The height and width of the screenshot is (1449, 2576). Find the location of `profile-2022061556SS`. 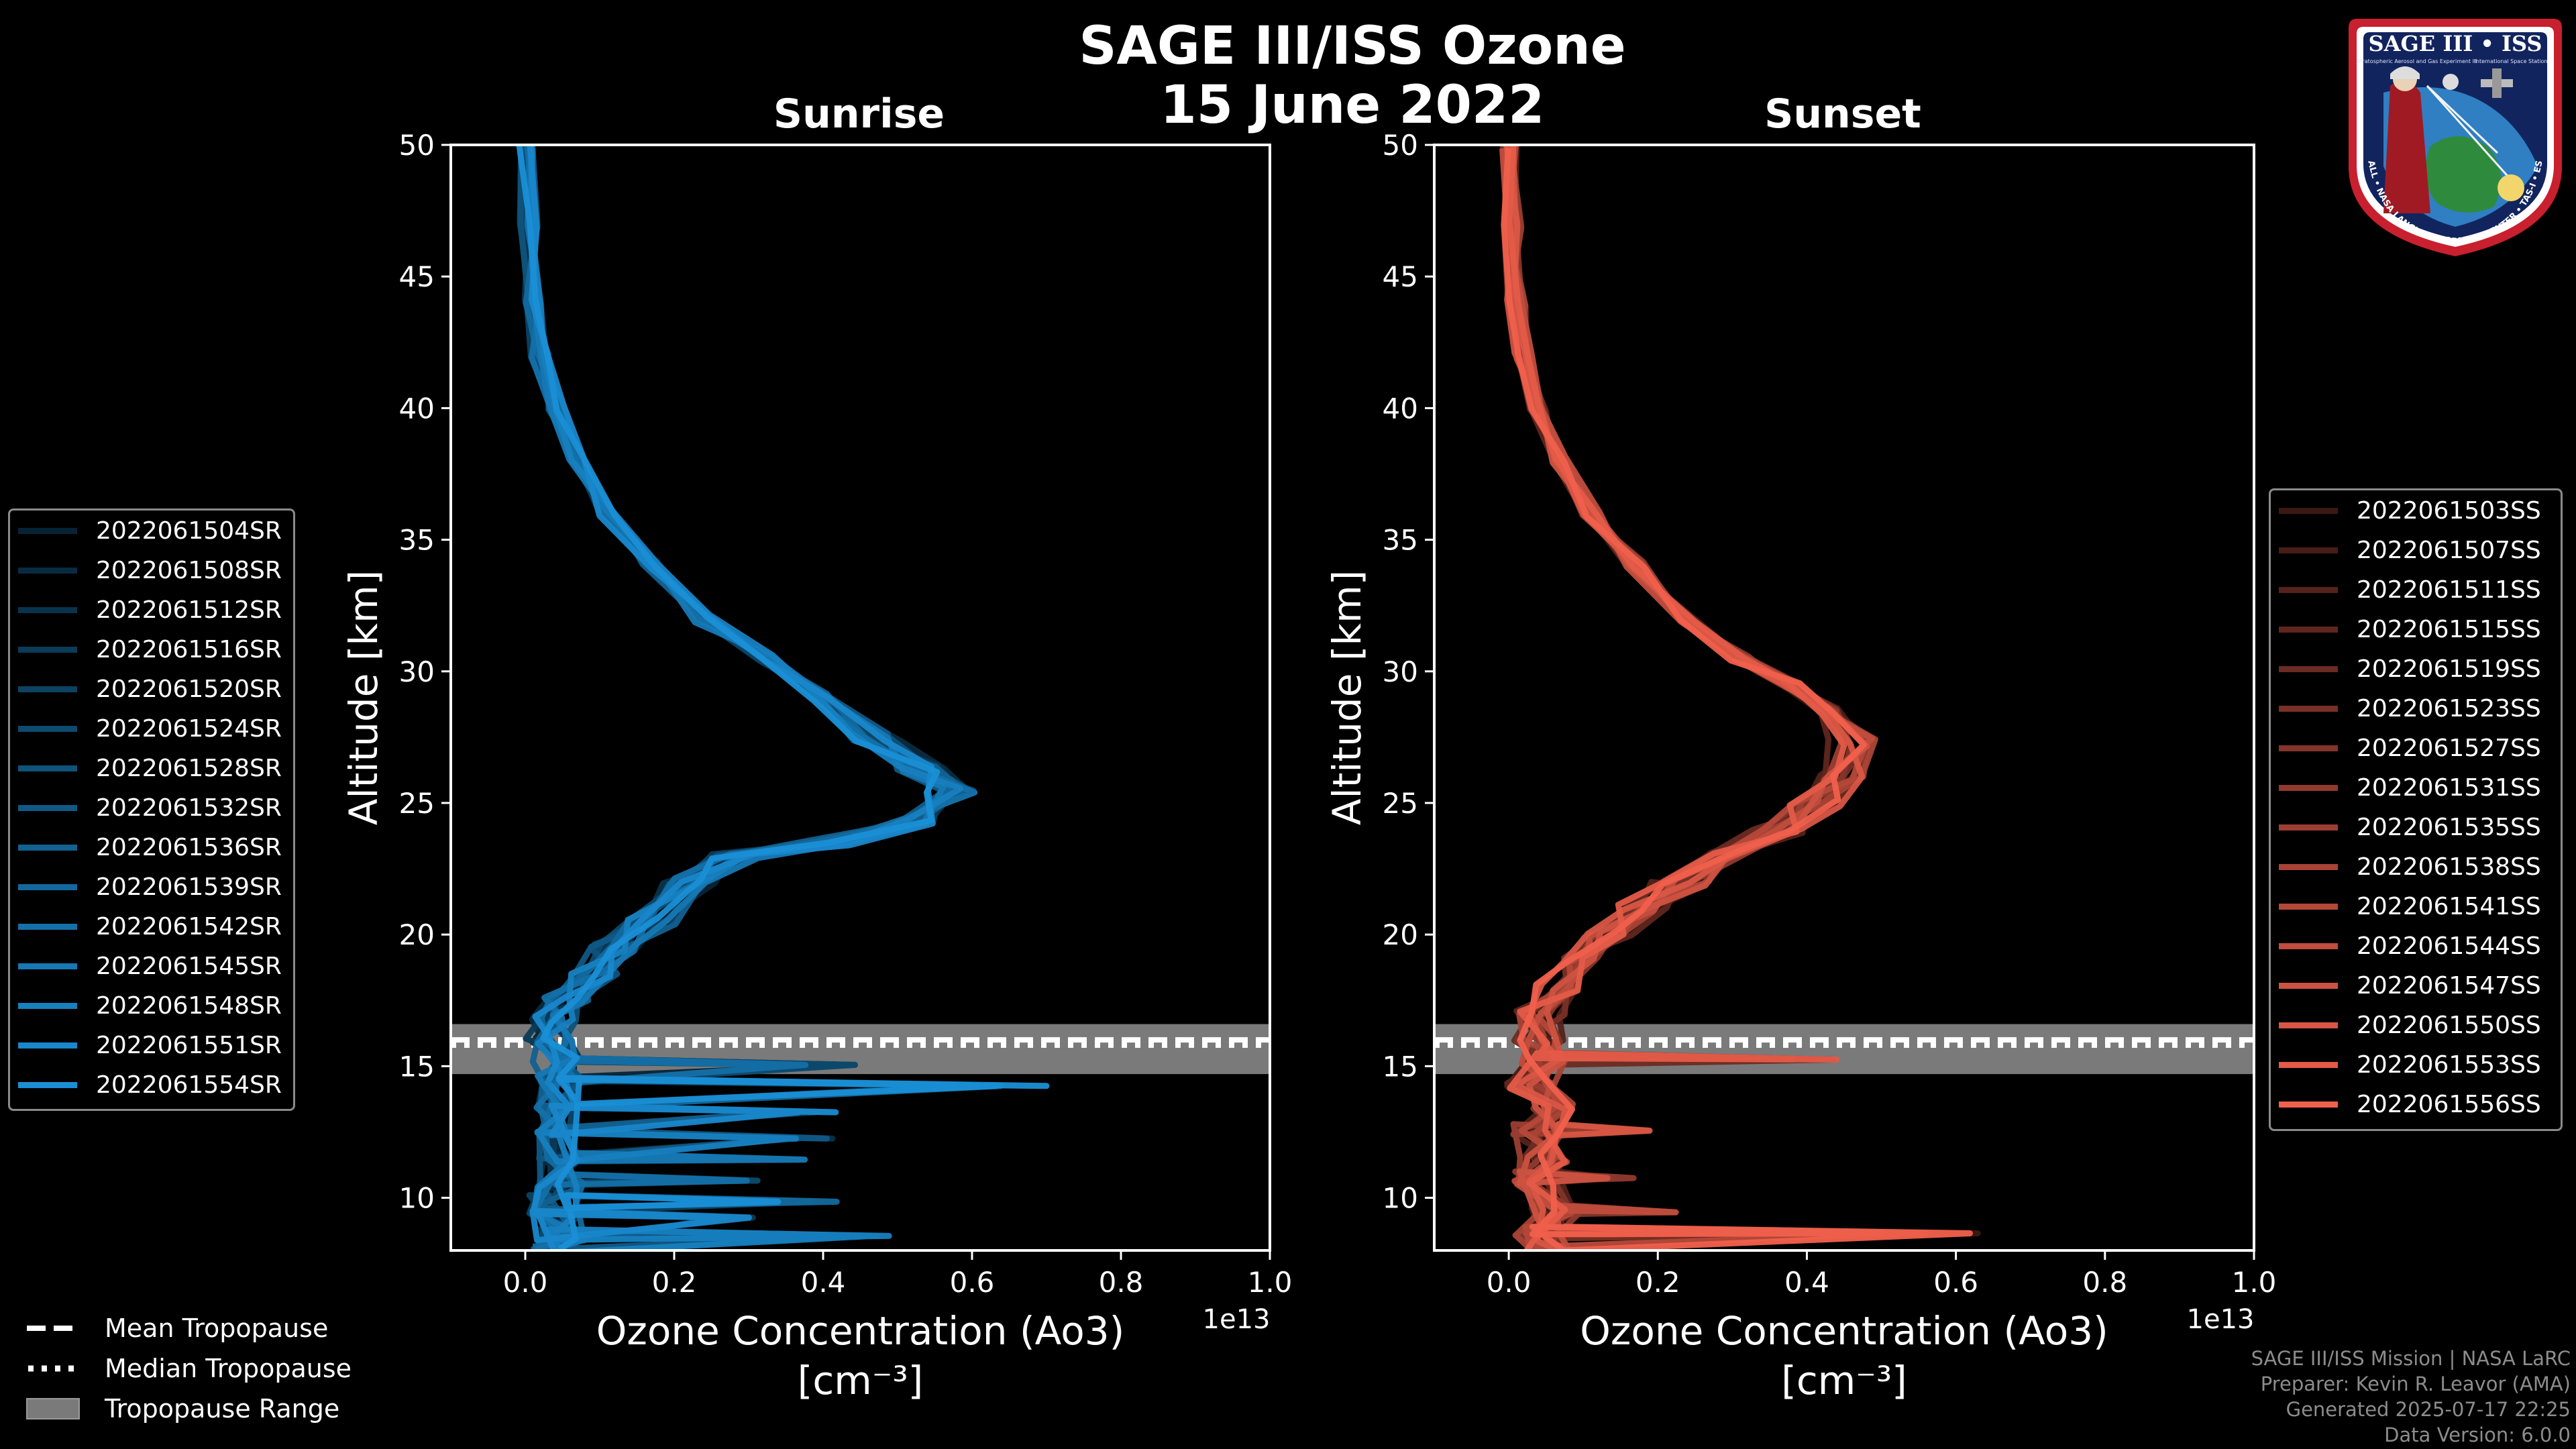

profile-2022061556SS is located at coordinates (1737, 699).